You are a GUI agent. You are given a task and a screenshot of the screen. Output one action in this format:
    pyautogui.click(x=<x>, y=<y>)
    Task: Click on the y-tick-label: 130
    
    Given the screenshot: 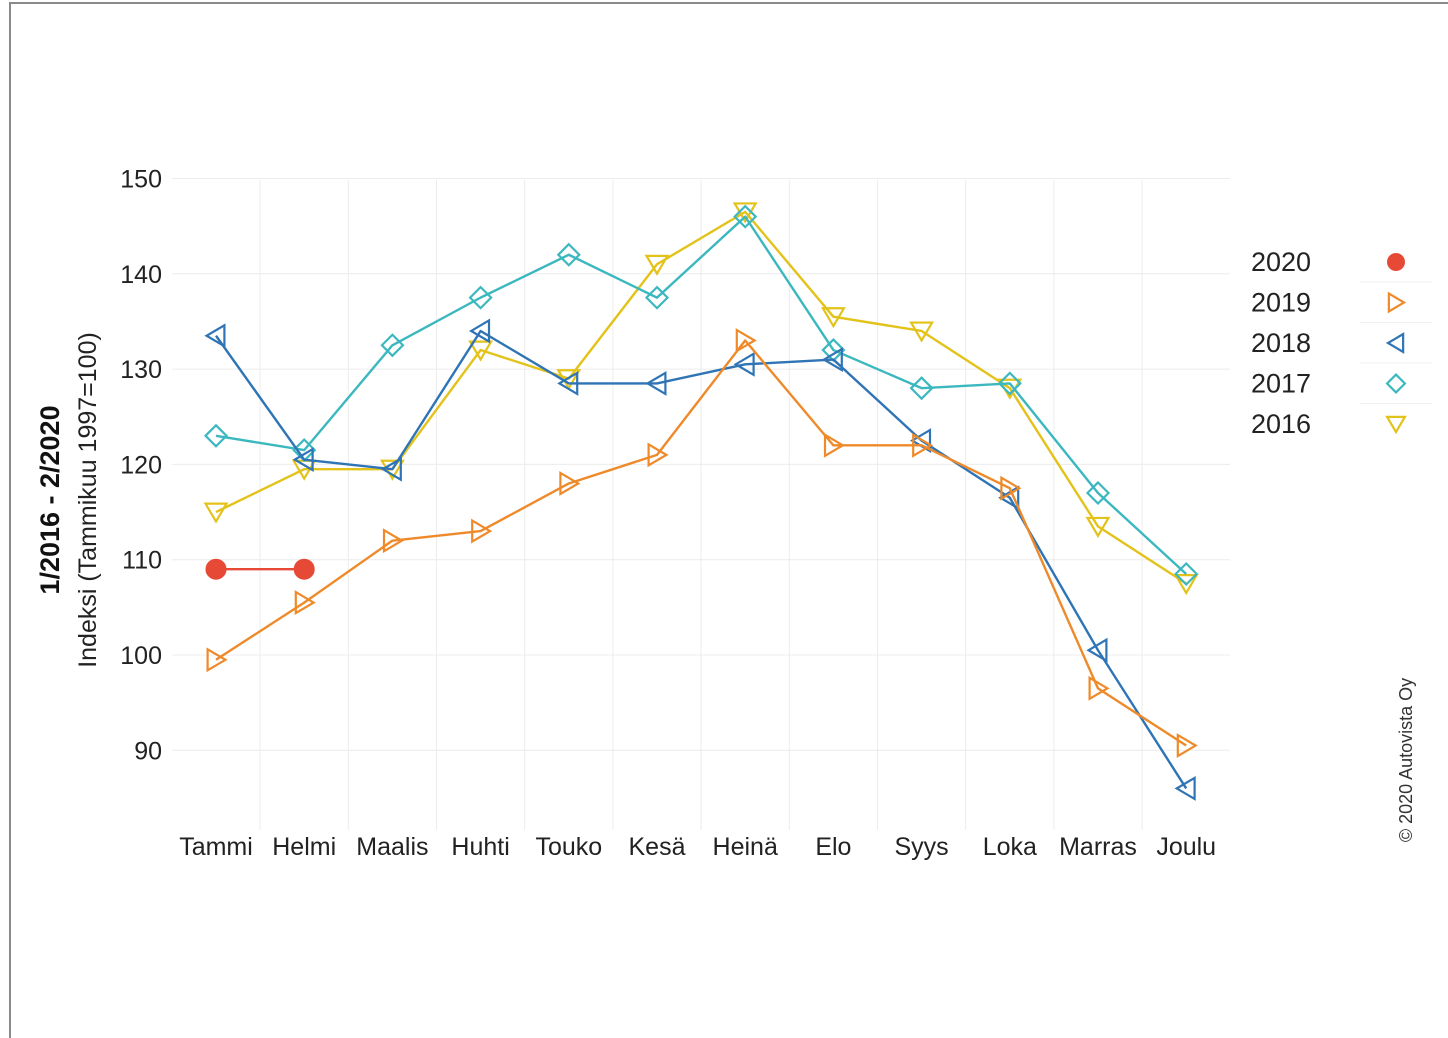 What is the action you would take?
    pyautogui.click(x=141, y=370)
    